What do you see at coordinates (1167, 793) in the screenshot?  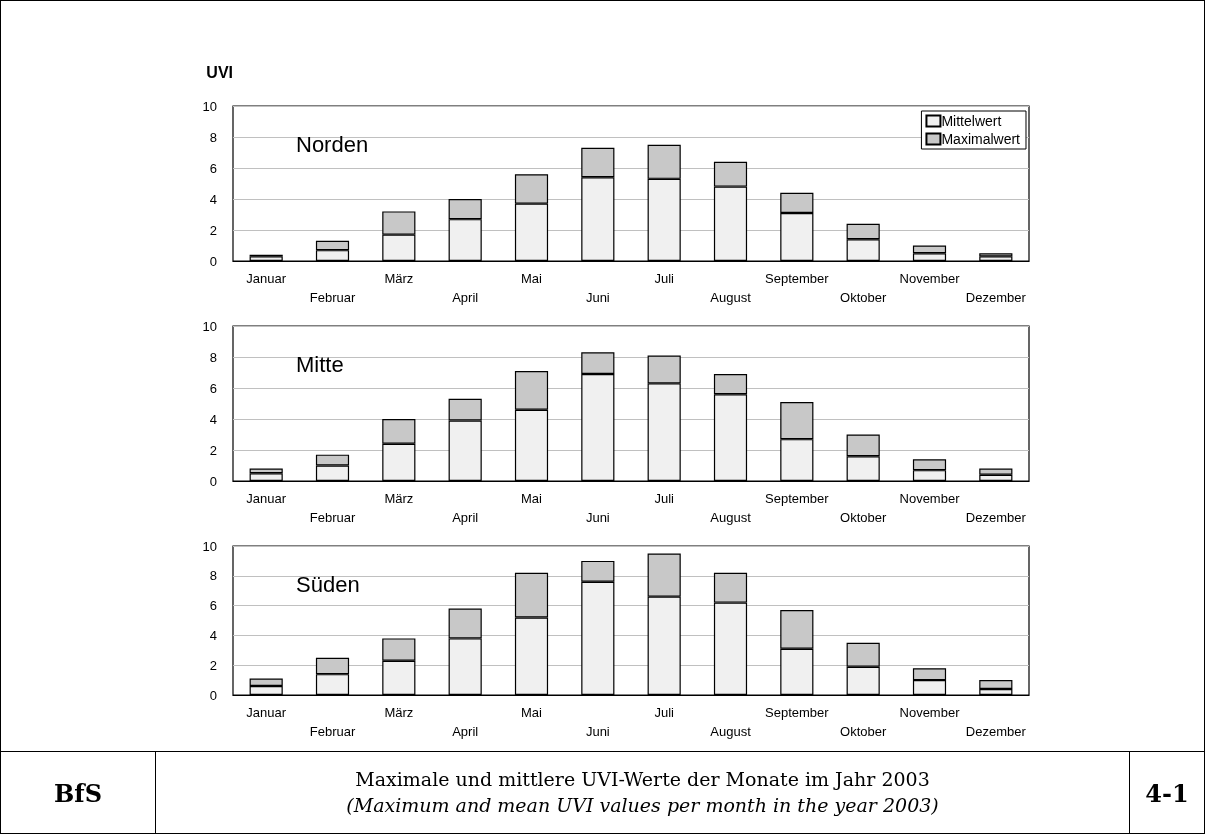 I see `text: 4-1` at bounding box center [1167, 793].